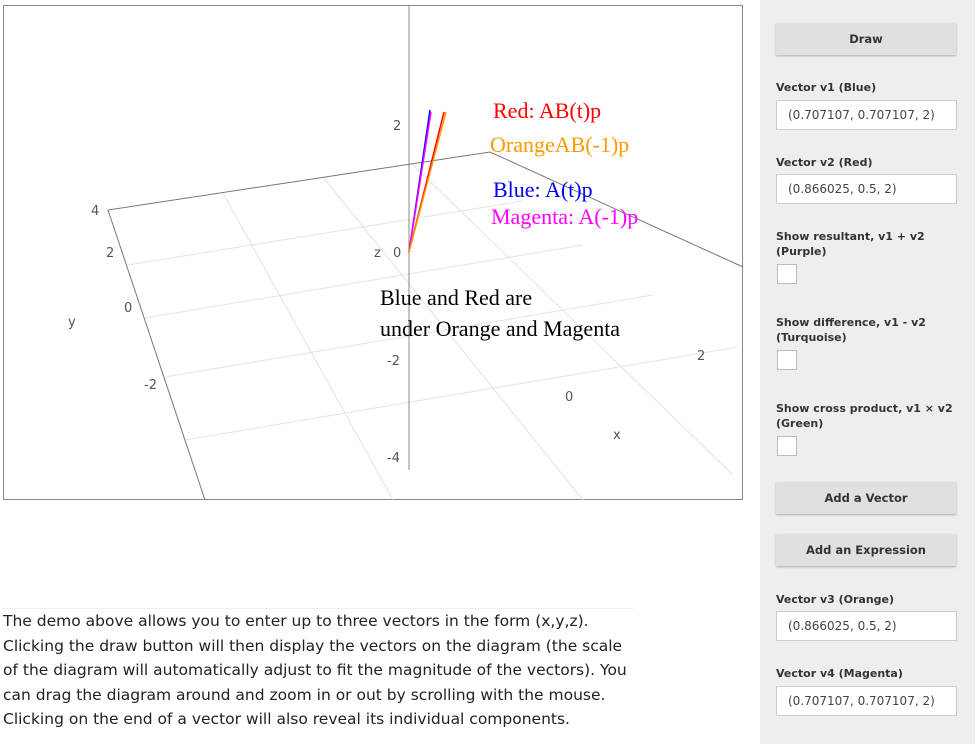 The image size is (978, 744). I want to click on checkbox-label: Show cross product, v1 × v2 (Green), so click(864, 416).